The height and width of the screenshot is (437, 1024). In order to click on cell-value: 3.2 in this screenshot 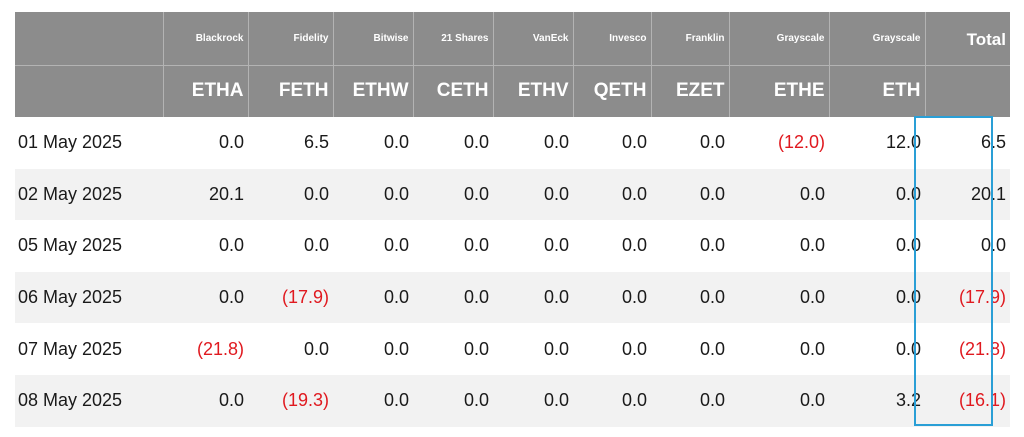, I will do `click(877, 400)`.